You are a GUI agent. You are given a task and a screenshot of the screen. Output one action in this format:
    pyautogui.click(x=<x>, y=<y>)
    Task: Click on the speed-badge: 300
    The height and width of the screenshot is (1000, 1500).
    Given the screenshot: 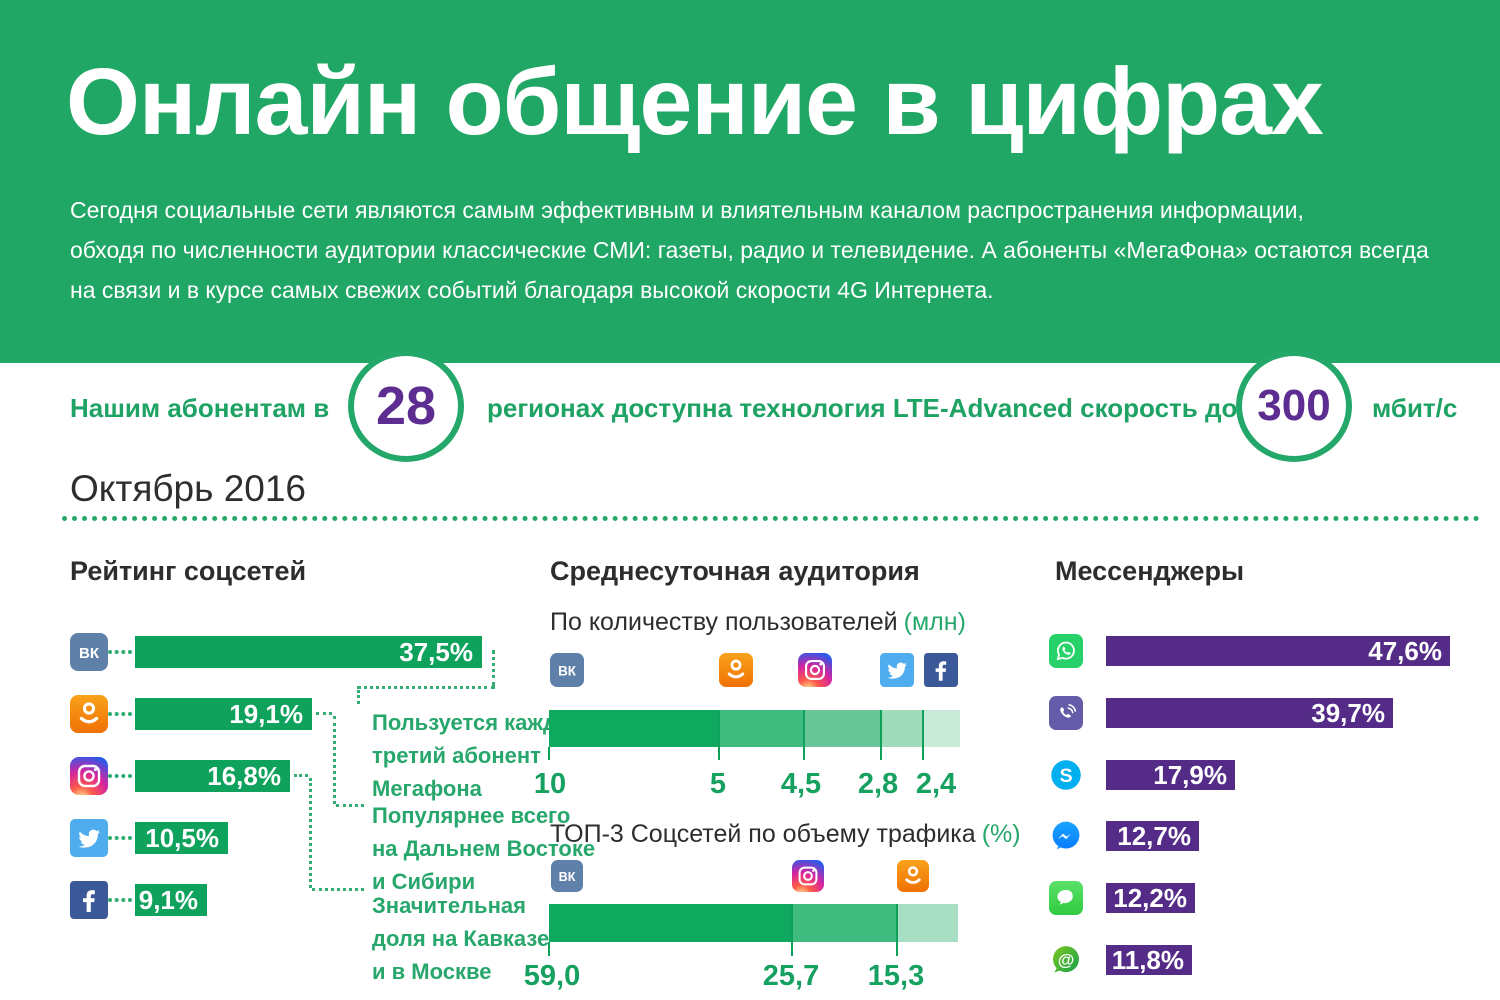 What is the action you would take?
    pyautogui.click(x=1294, y=406)
    